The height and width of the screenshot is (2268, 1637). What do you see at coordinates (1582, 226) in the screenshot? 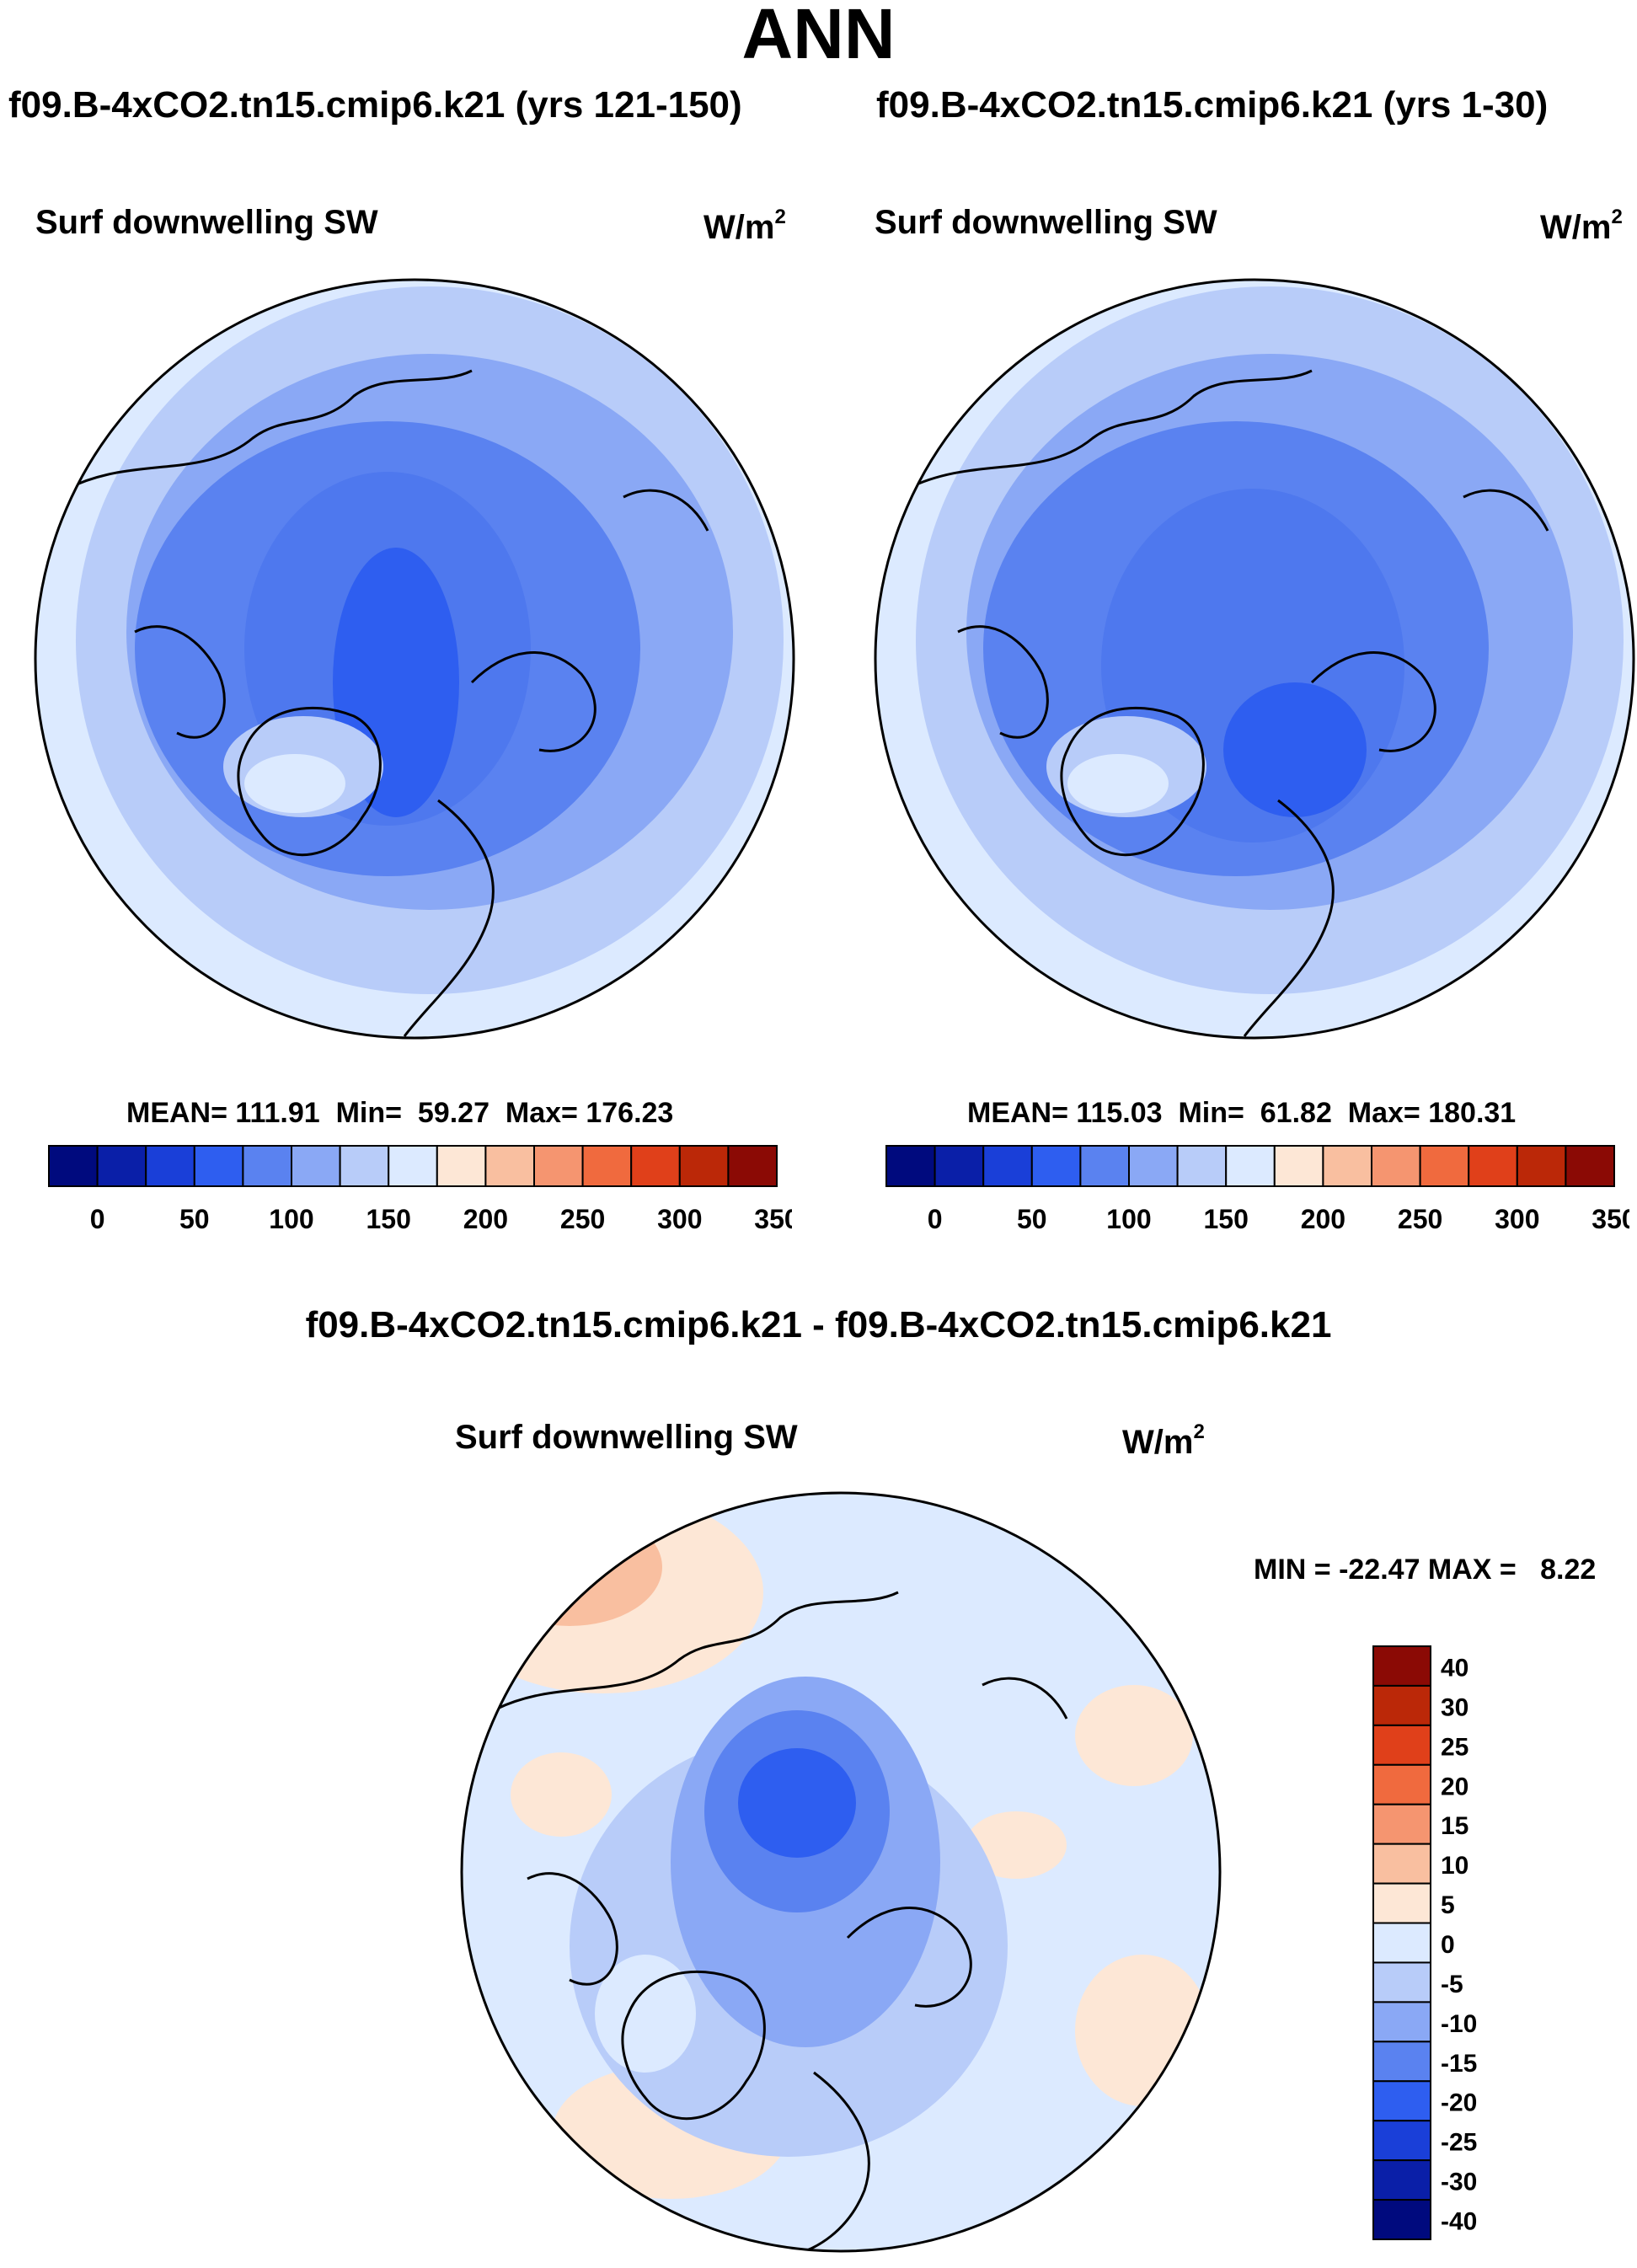
I see `panel2-units: W/m2` at bounding box center [1582, 226].